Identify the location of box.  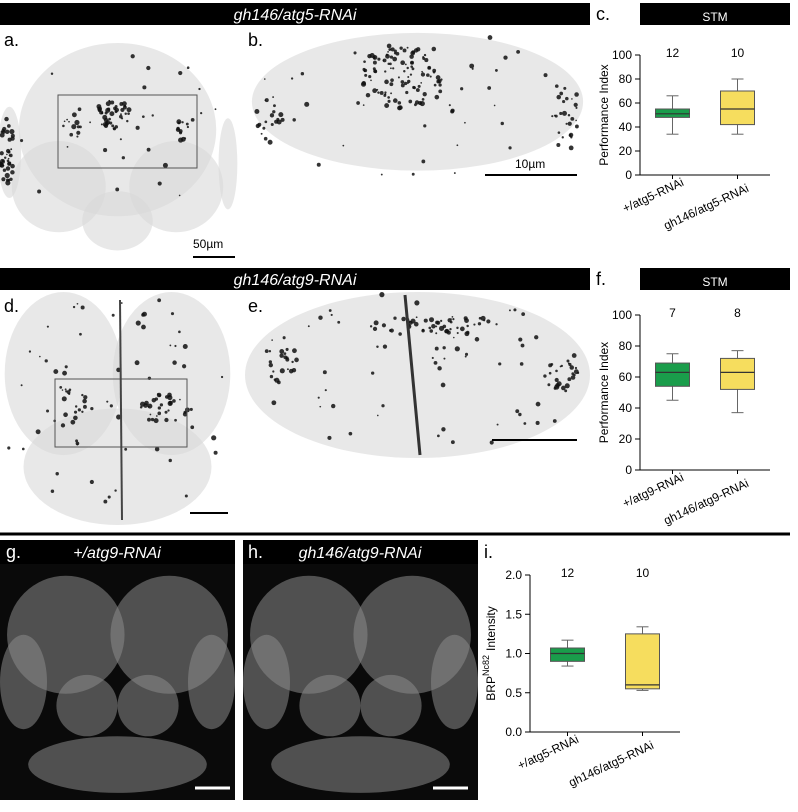
(672, 374).